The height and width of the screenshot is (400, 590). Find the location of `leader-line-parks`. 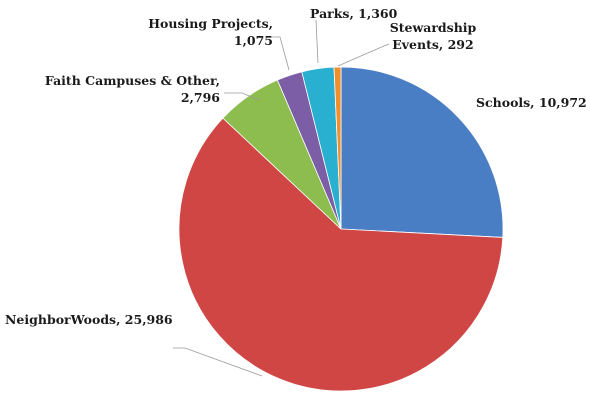

leader-line-parks is located at coordinates (317, 41).